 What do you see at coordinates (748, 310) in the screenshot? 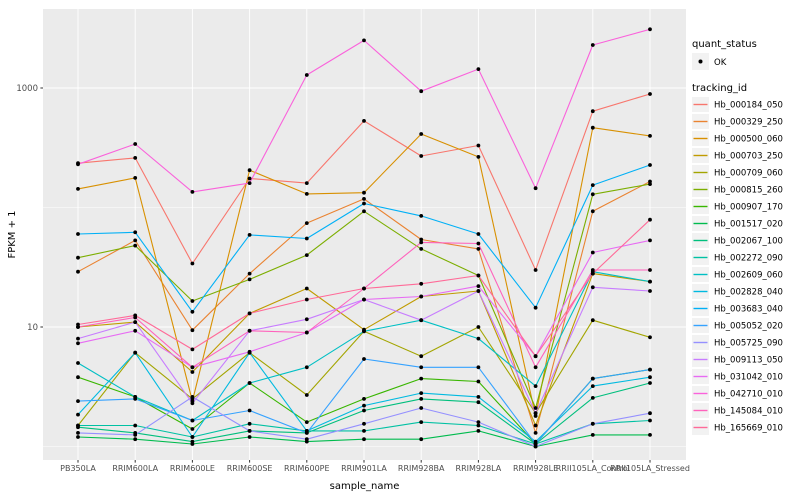
I see `legend-label-Hb_003683_040: Hb_003683_040` at bounding box center [748, 310].